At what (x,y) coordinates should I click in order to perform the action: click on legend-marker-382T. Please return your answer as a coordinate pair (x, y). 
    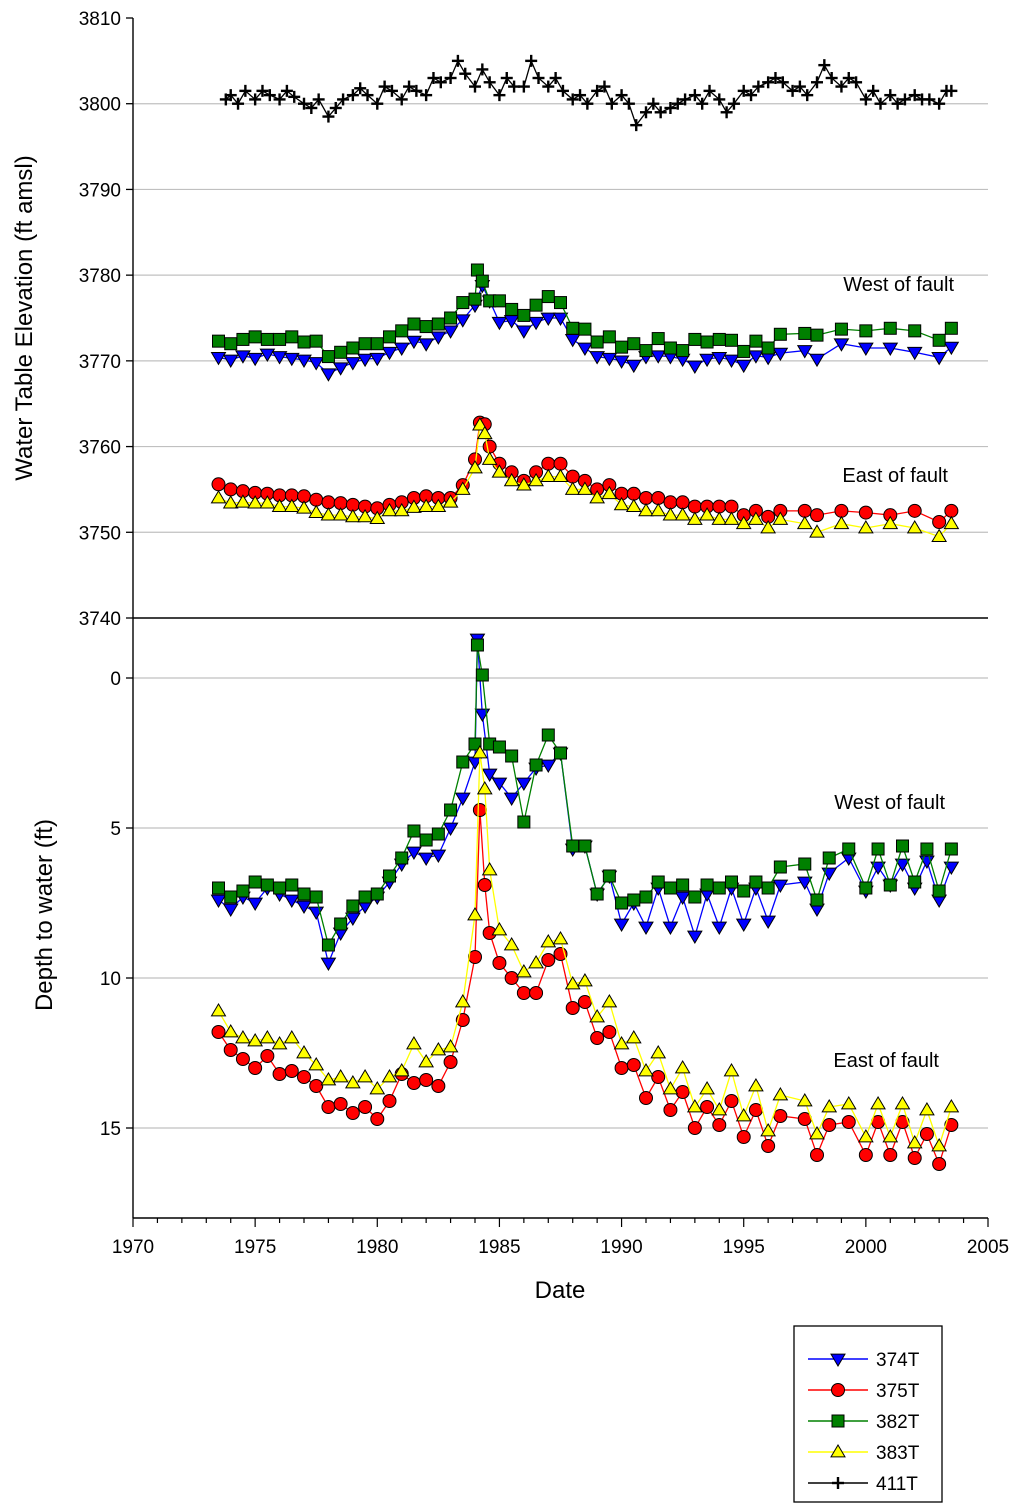
    Looking at the image, I should click on (838, 1421).